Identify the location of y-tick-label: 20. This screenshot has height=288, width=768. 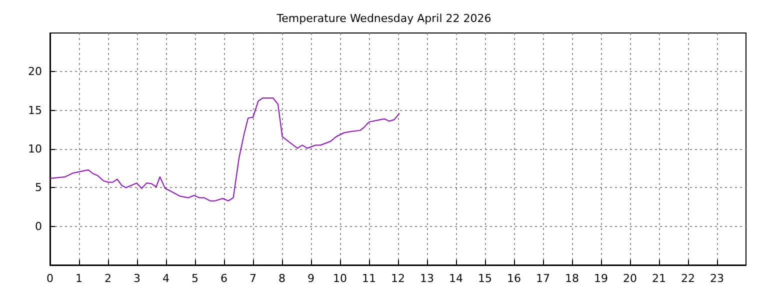
(35, 71).